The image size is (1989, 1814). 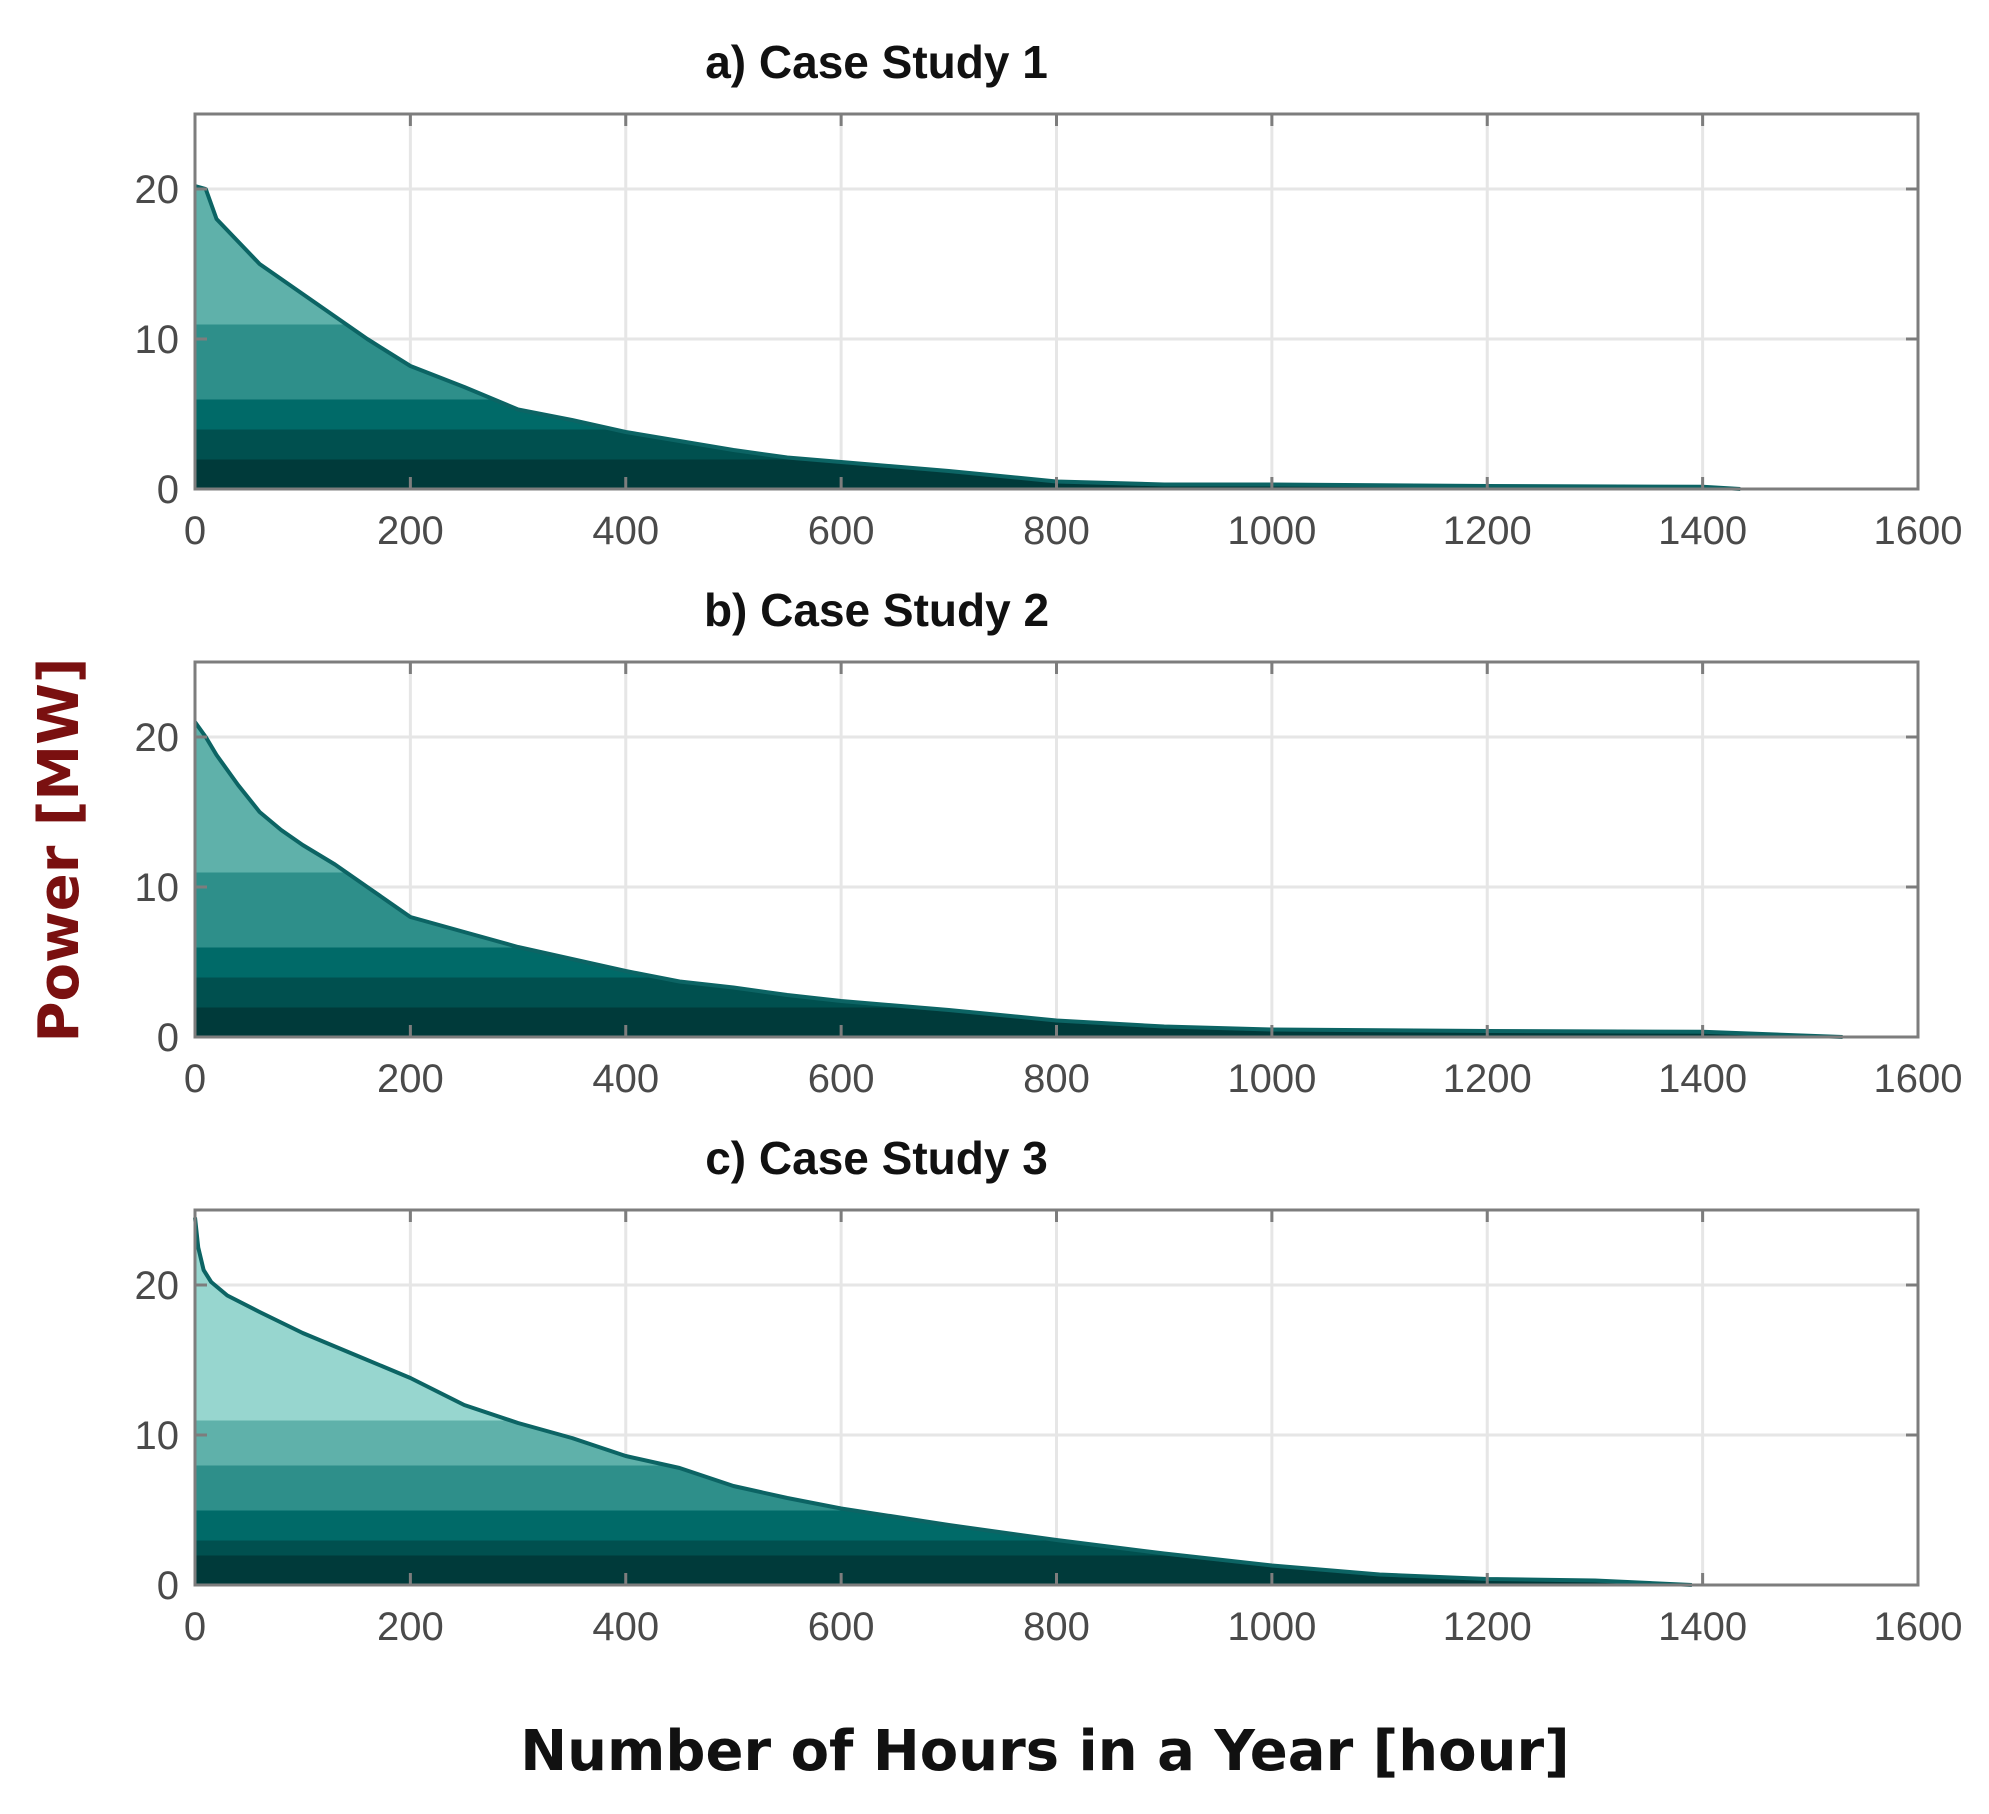 I want to click on chart-title: a) Case Study 1, so click(x=876, y=62).